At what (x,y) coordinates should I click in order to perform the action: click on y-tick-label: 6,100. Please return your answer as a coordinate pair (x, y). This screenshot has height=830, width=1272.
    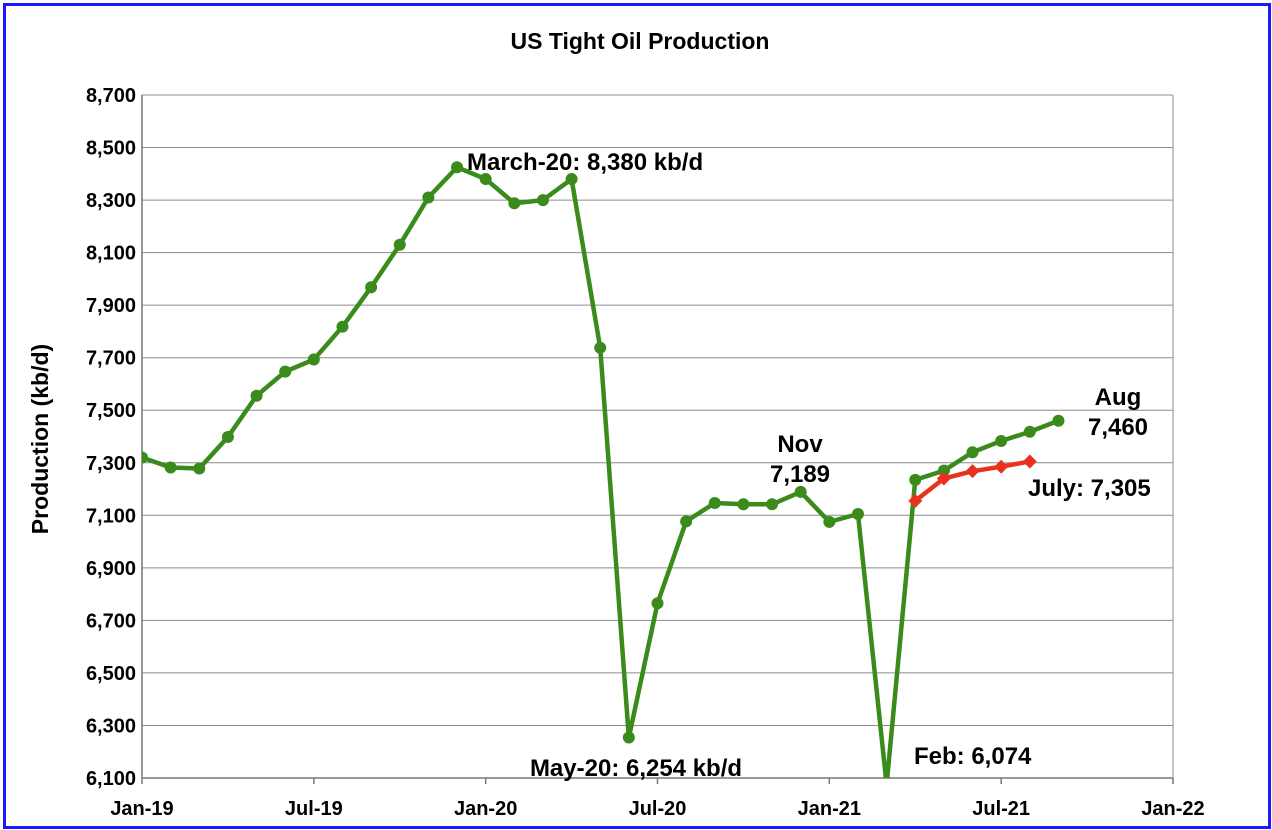
    Looking at the image, I should click on (111, 779).